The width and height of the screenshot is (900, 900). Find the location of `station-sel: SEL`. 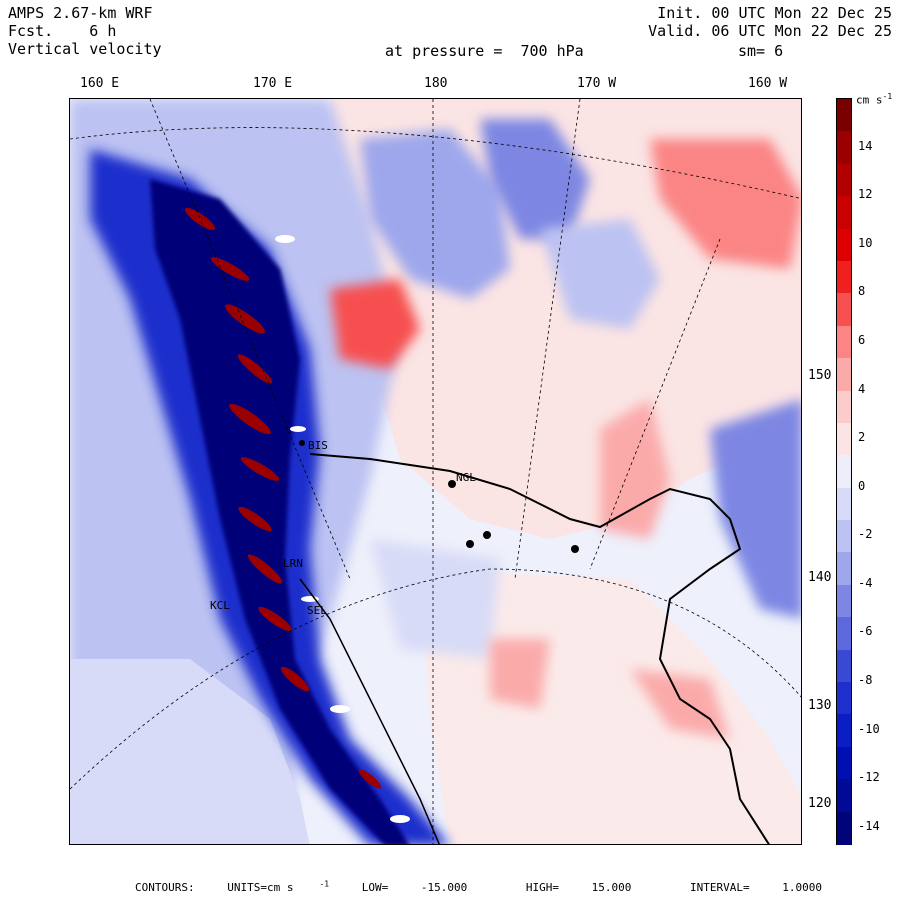

station-sel: SEL is located at coordinates (317, 610).